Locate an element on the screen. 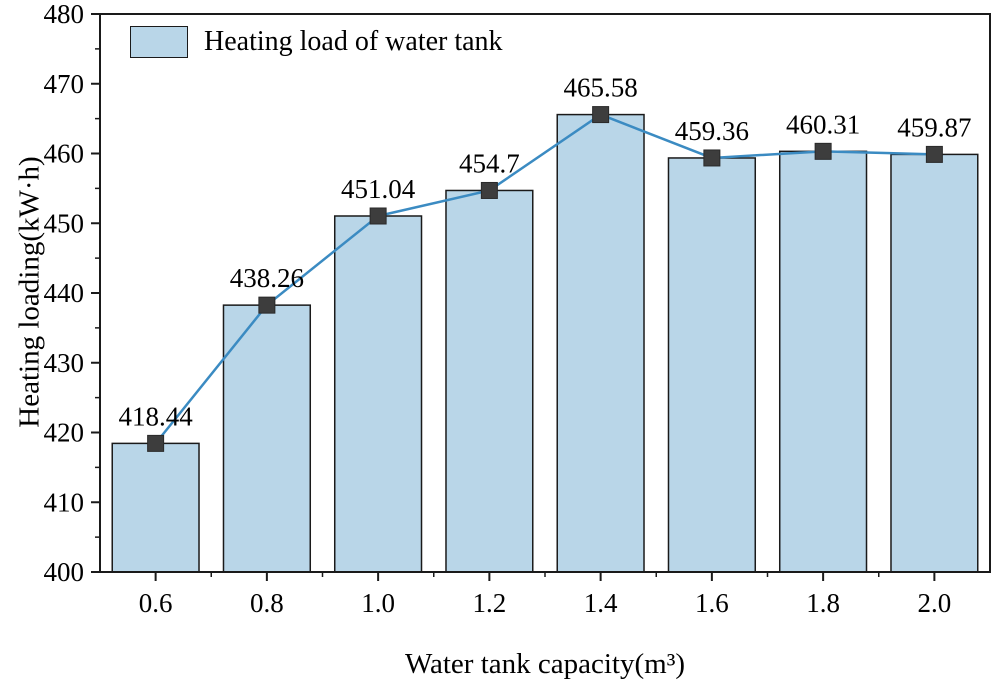 This screenshot has width=1005, height=696. value-label: 460.31 is located at coordinates (823, 124).